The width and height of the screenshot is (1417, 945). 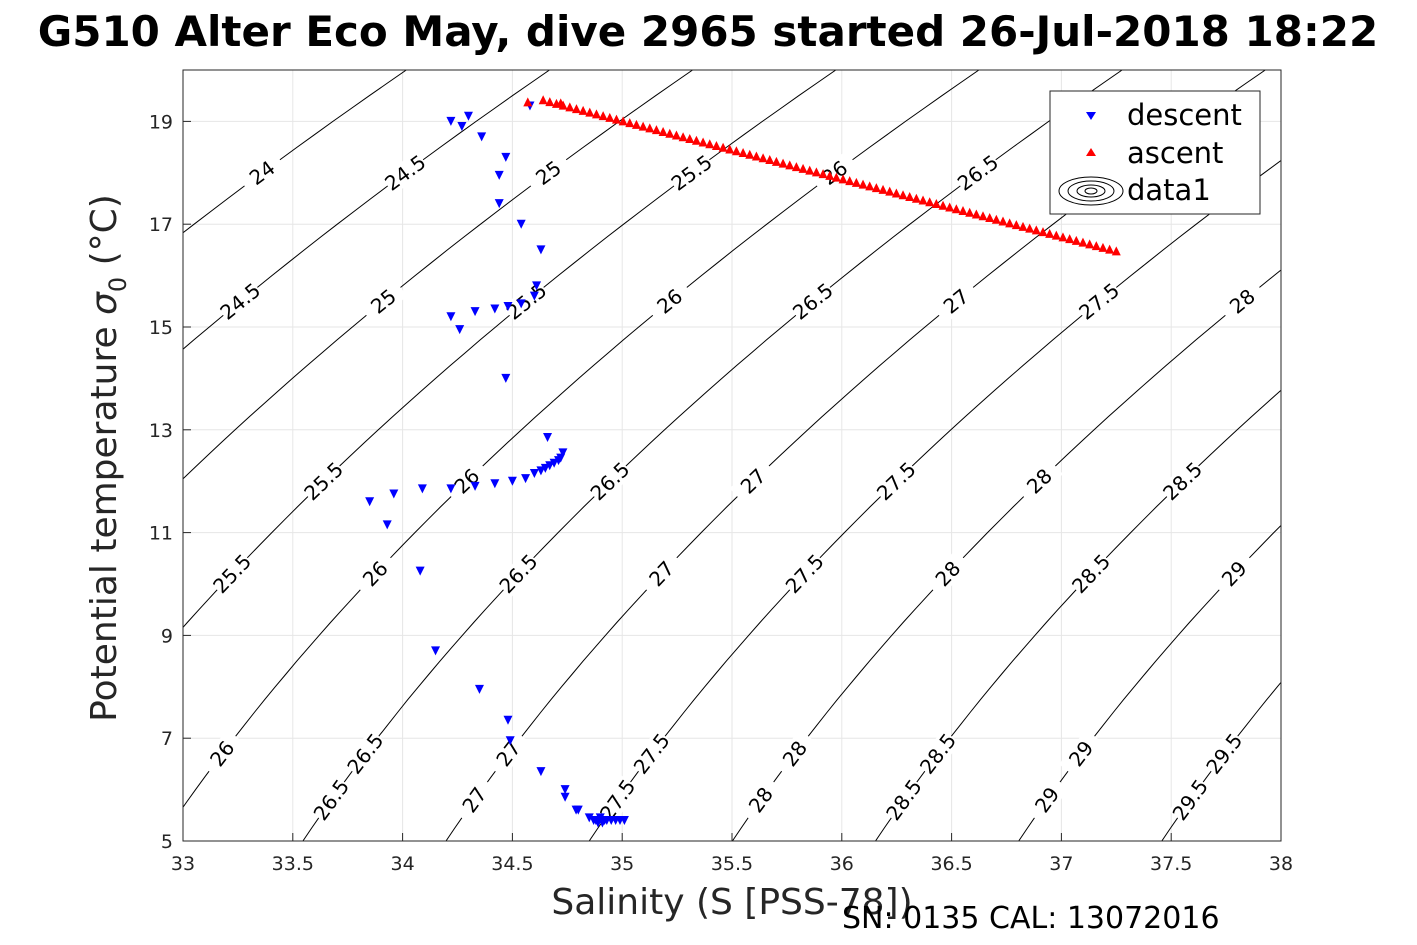 What do you see at coordinates (951, 864) in the screenshot?
I see `x-tick-label: 36.5` at bounding box center [951, 864].